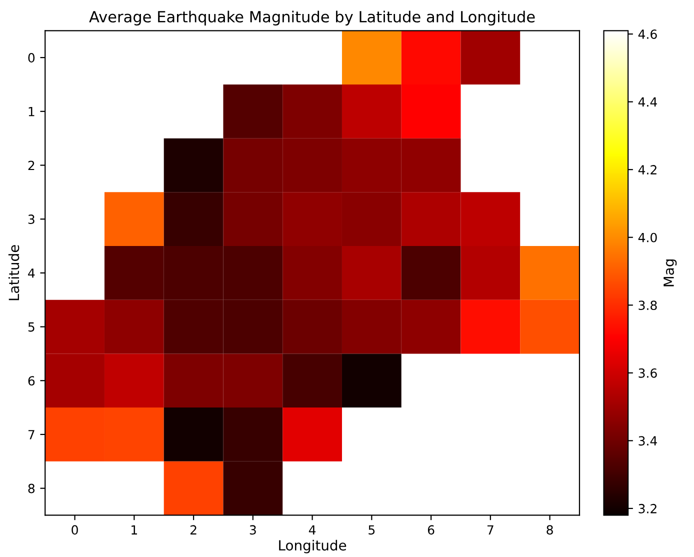 The width and height of the screenshot is (694, 557). I want to click on color-bar-label: 3.4, so click(647, 441).